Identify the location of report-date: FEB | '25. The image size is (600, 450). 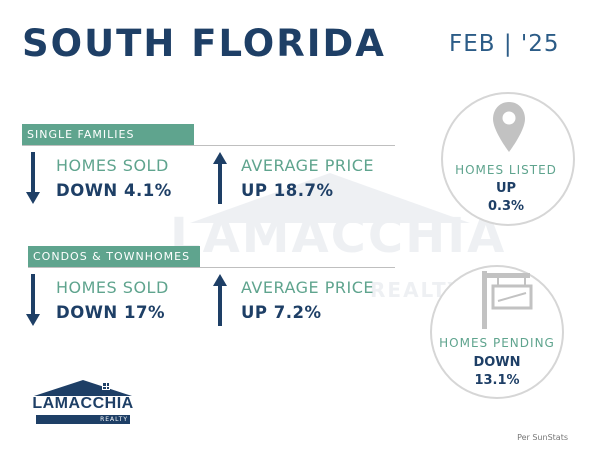
(504, 44).